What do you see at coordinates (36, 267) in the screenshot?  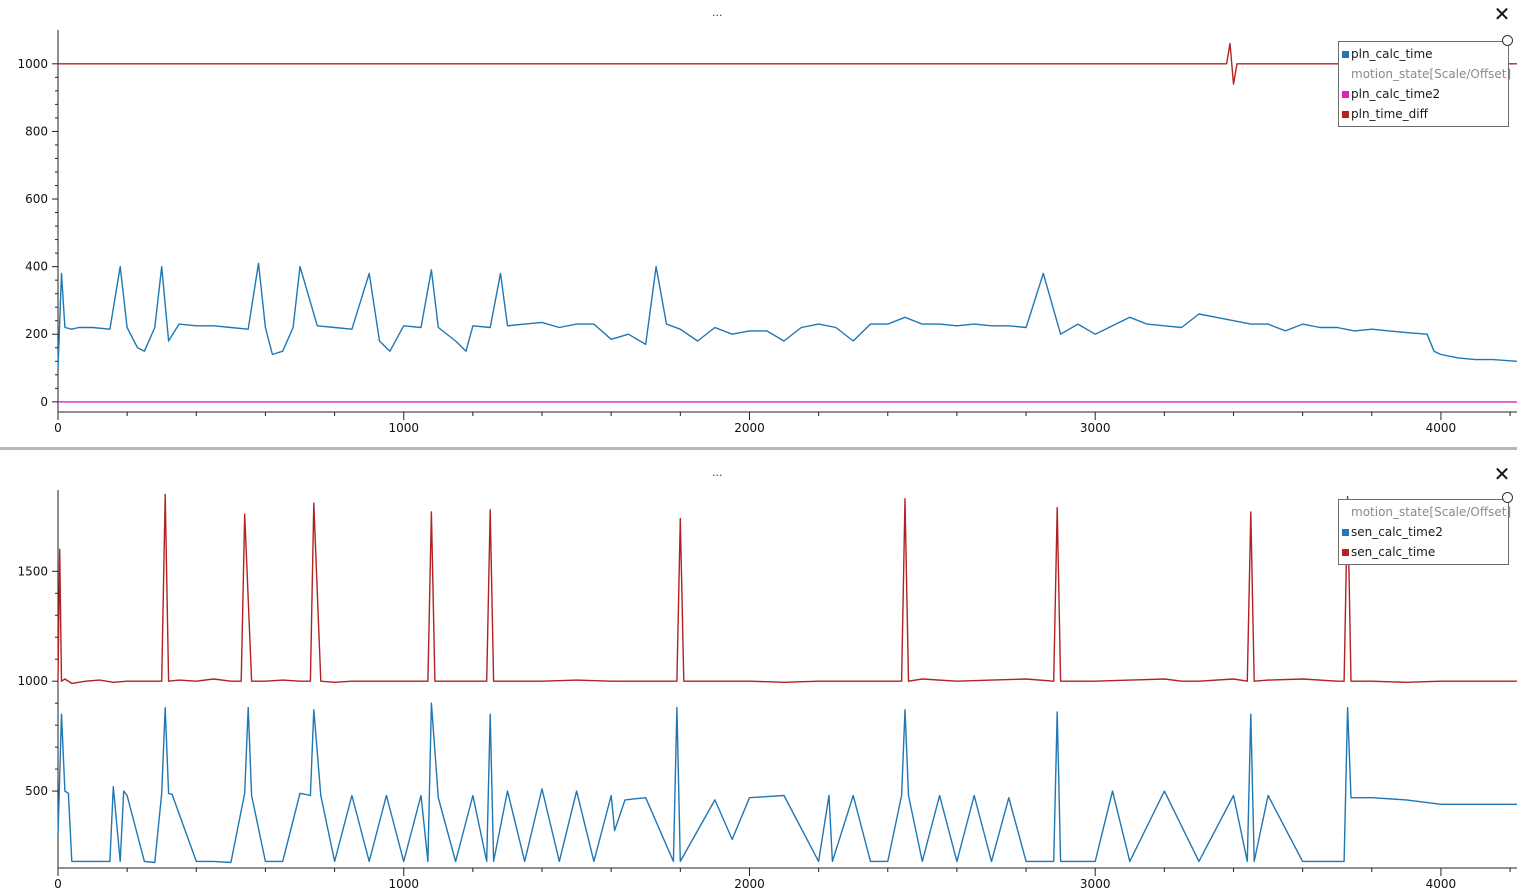 I see `y-tick-label: 400` at bounding box center [36, 267].